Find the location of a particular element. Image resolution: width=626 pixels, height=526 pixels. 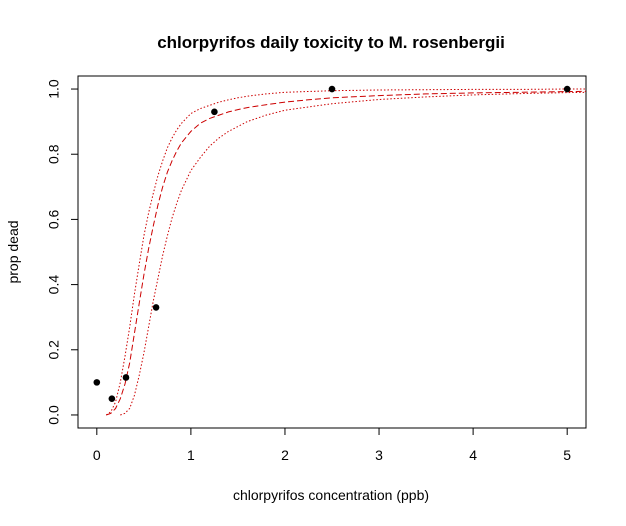

y-axis: 0.0 0.2 0.4 0.6 0.8 1.0 is located at coordinates (62, 252).